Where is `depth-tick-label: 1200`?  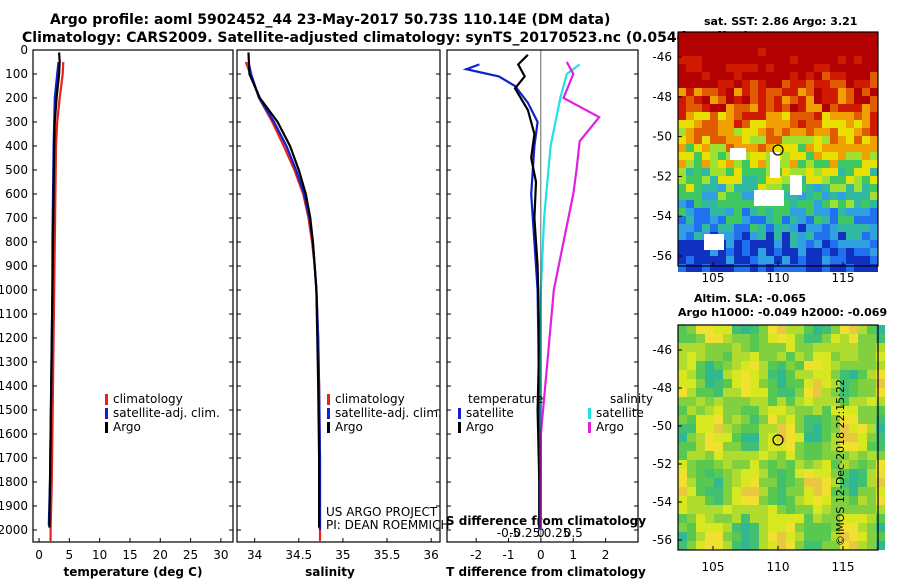 depth-tick-label: 1200 is located at coordinates (14, 338).